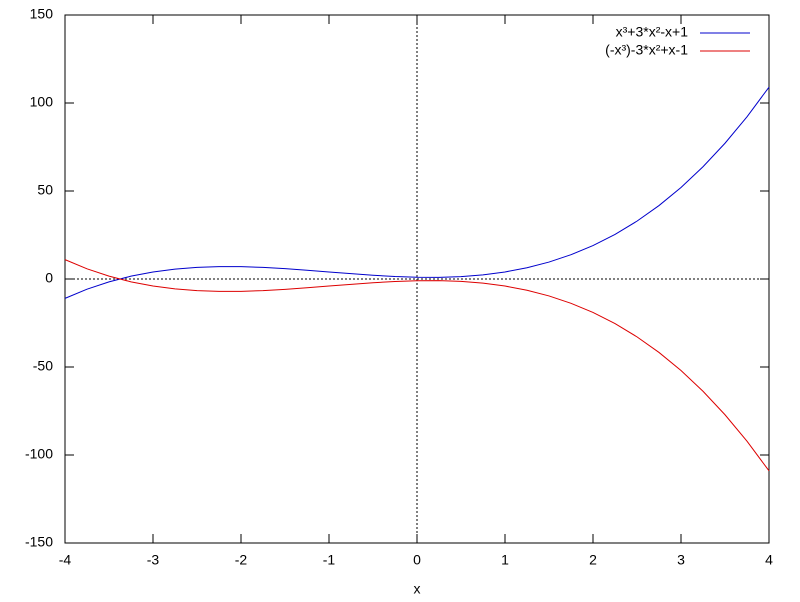 This screenshot has height=602, width=800. I want to click on y-tick-label: -150, so click(39, 542).